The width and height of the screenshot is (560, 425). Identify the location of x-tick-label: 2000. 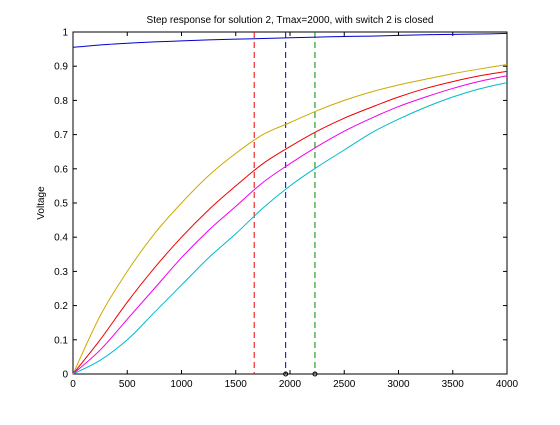
(290, 384).